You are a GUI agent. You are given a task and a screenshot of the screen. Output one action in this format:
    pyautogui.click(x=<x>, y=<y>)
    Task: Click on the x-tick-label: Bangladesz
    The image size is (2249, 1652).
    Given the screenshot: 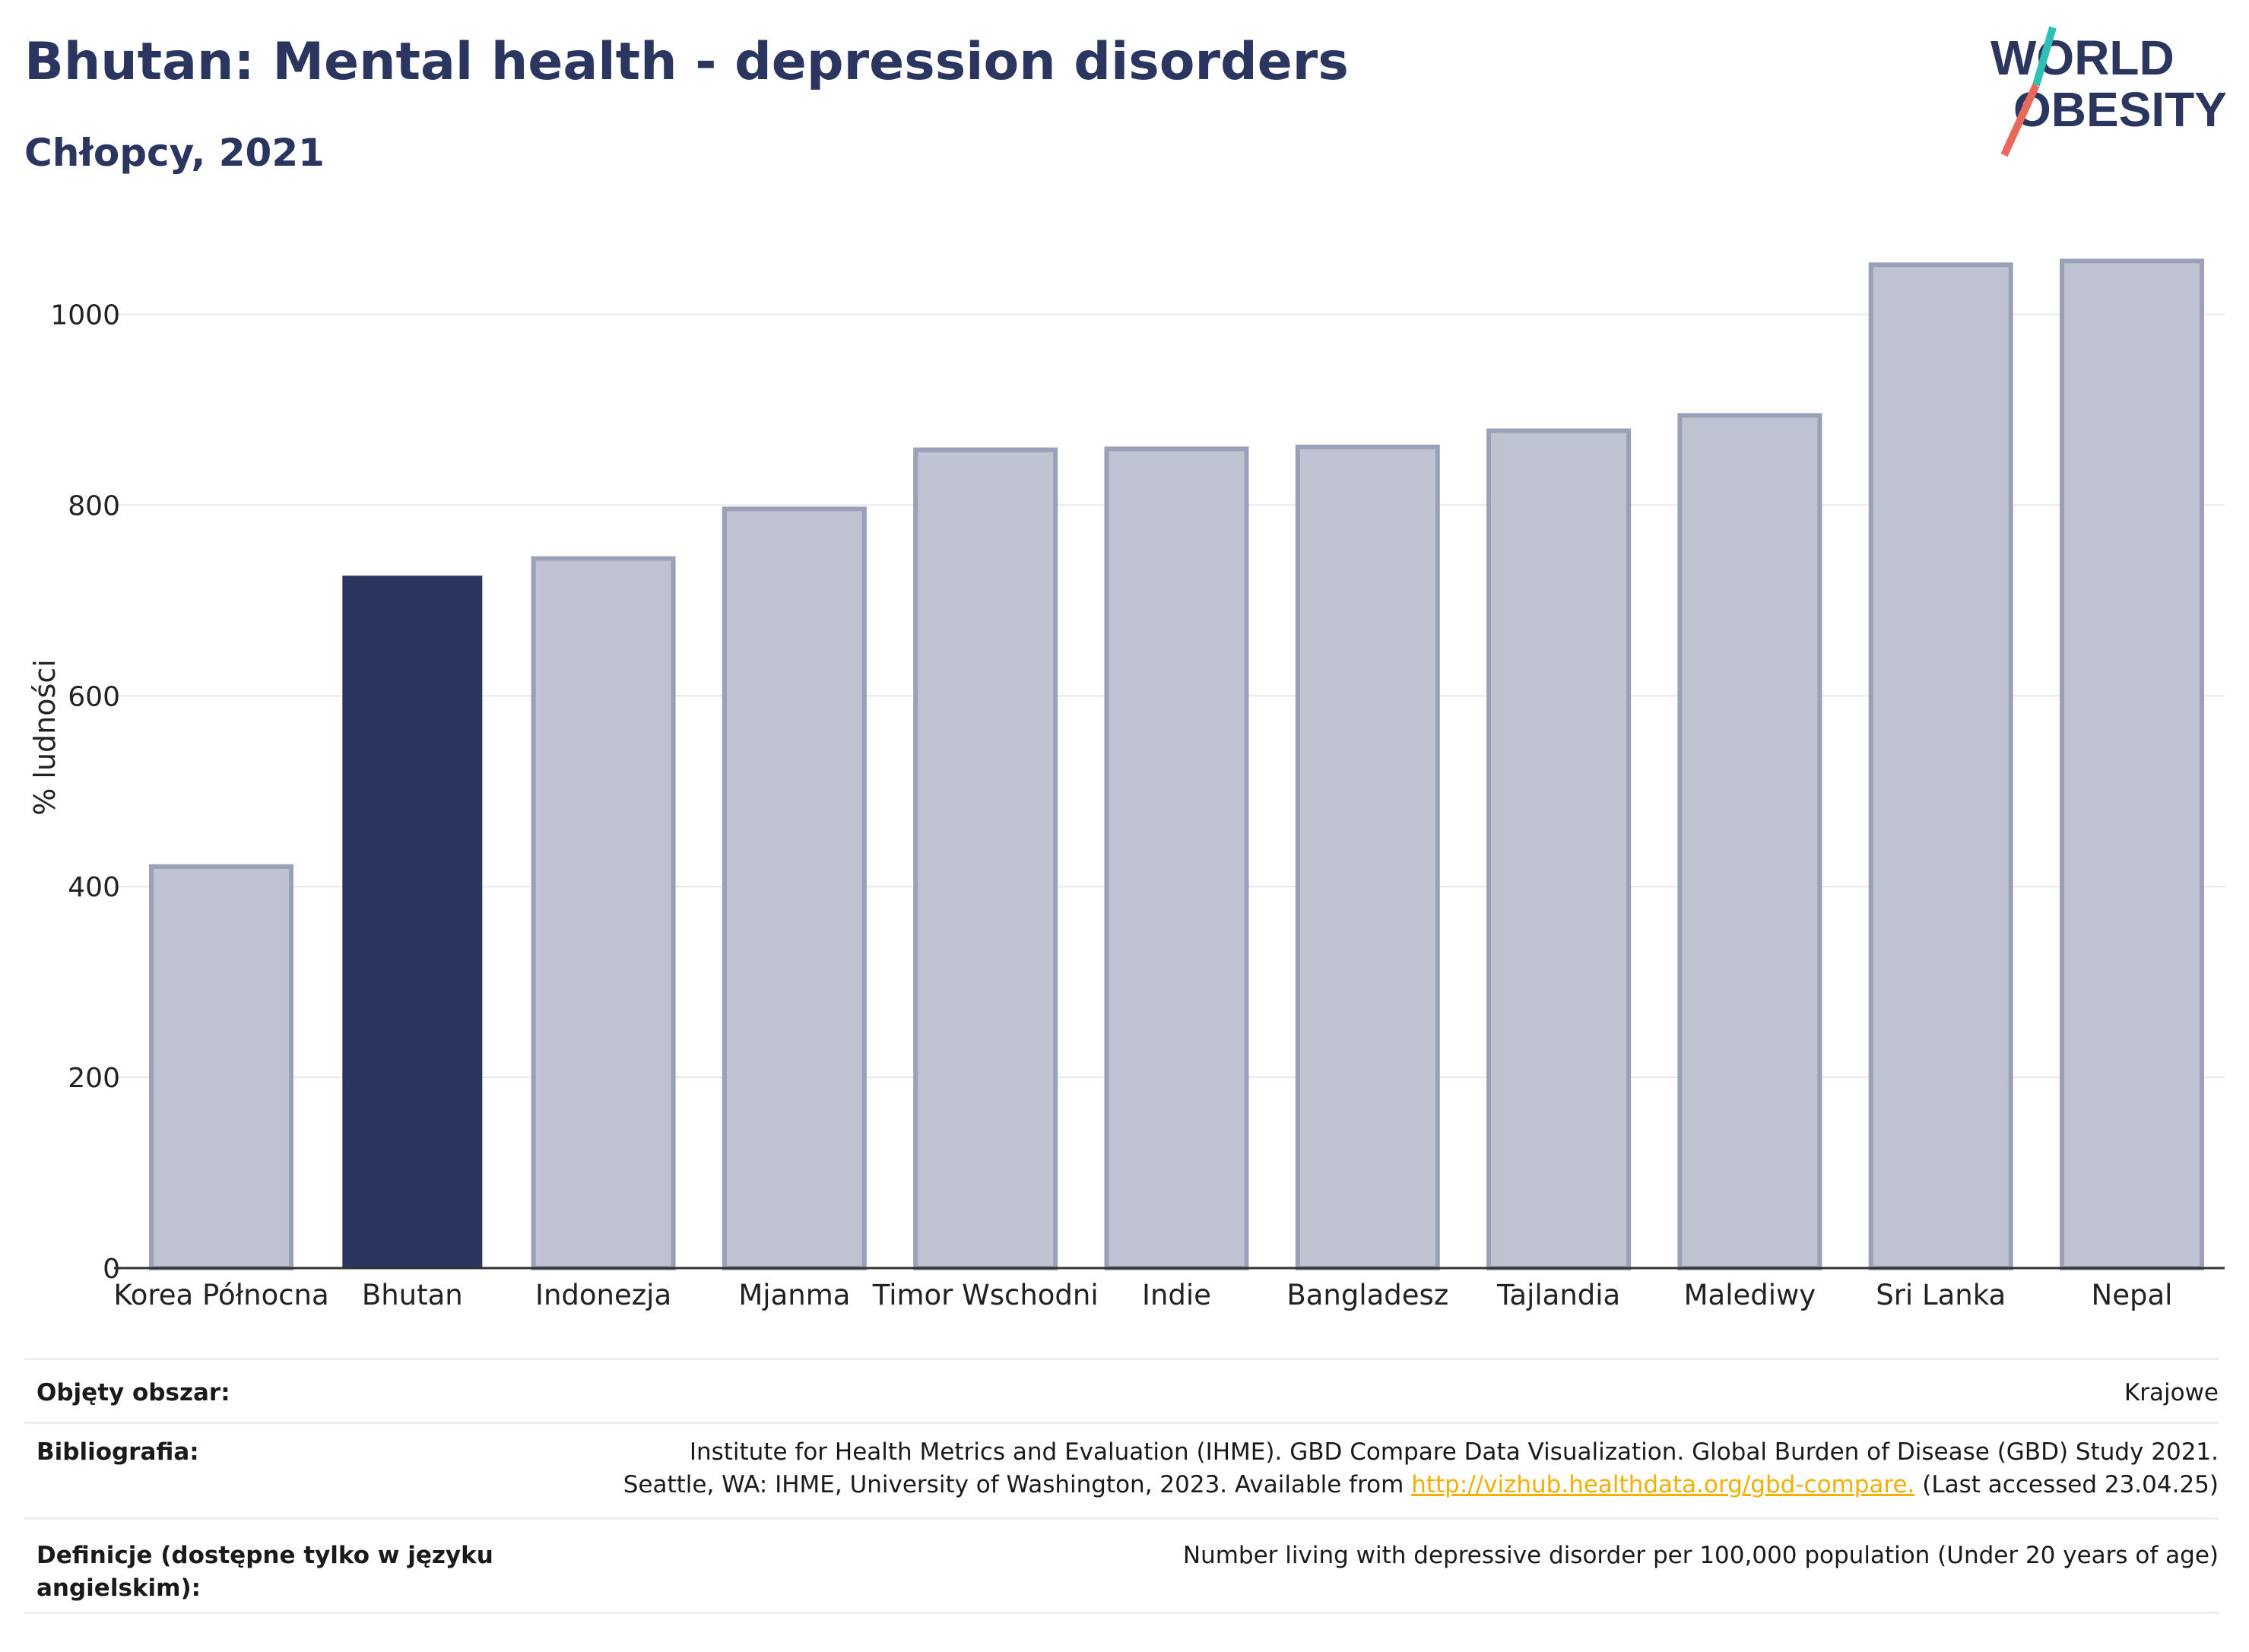 What is the action you would take?
    pyautogui.click(x=1367, y=1295)
    